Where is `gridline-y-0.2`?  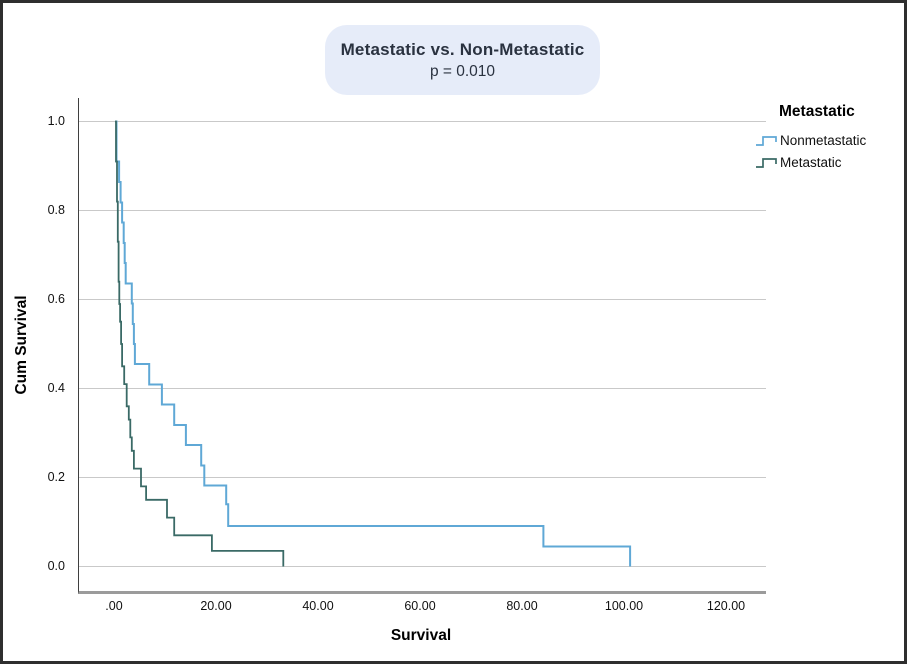 gridline-y-0.2 is located at coordinates (422, 478).